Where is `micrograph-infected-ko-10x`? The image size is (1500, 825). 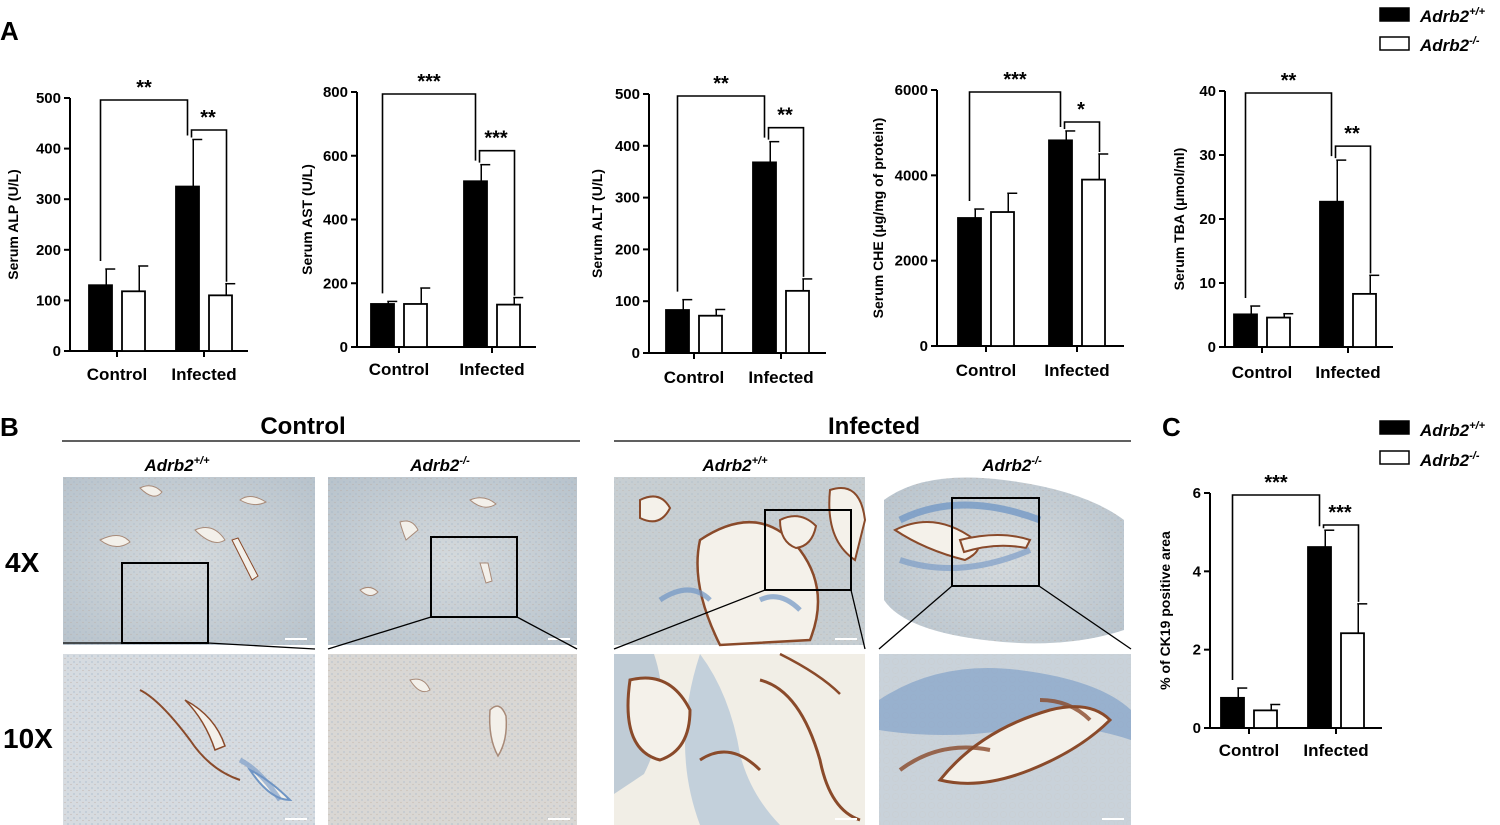
micrograph-infected-ko-10x is located at coordinates (1005, 739).